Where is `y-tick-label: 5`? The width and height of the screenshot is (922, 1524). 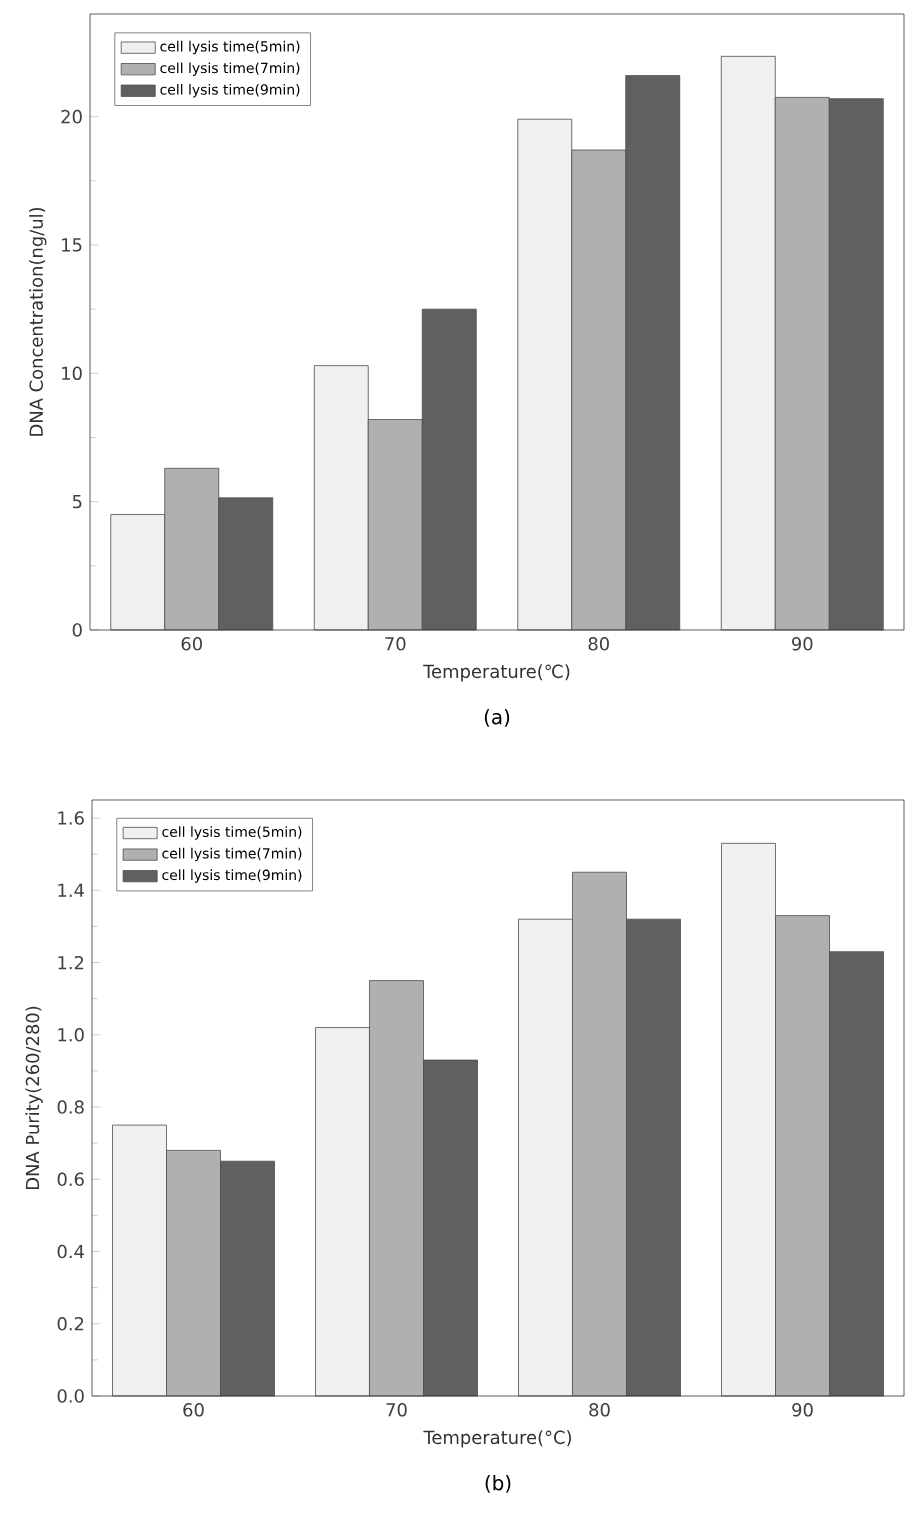 y-tick-label: 5 is located at coordinates (77, 502).